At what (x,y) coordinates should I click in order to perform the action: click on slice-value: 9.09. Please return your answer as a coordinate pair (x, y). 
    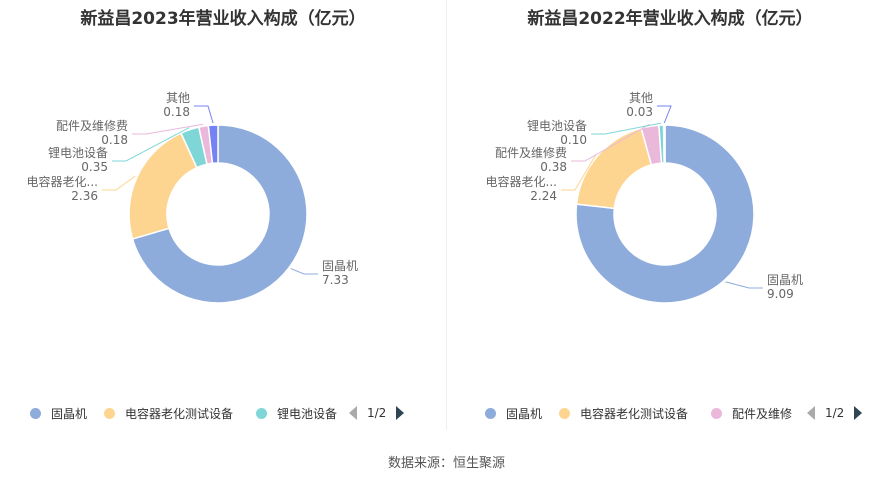
    Looking at the image, I should click on (780, 294).